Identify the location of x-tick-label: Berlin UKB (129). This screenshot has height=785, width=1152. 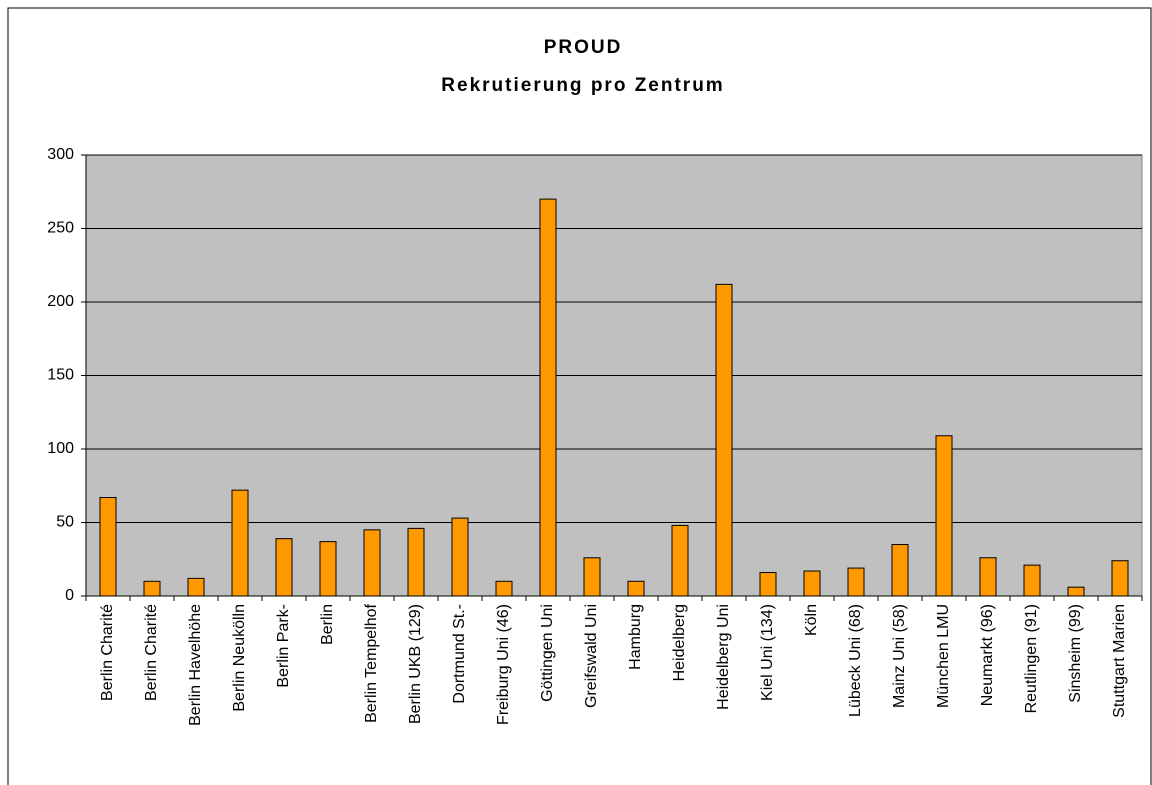
(415, 664).